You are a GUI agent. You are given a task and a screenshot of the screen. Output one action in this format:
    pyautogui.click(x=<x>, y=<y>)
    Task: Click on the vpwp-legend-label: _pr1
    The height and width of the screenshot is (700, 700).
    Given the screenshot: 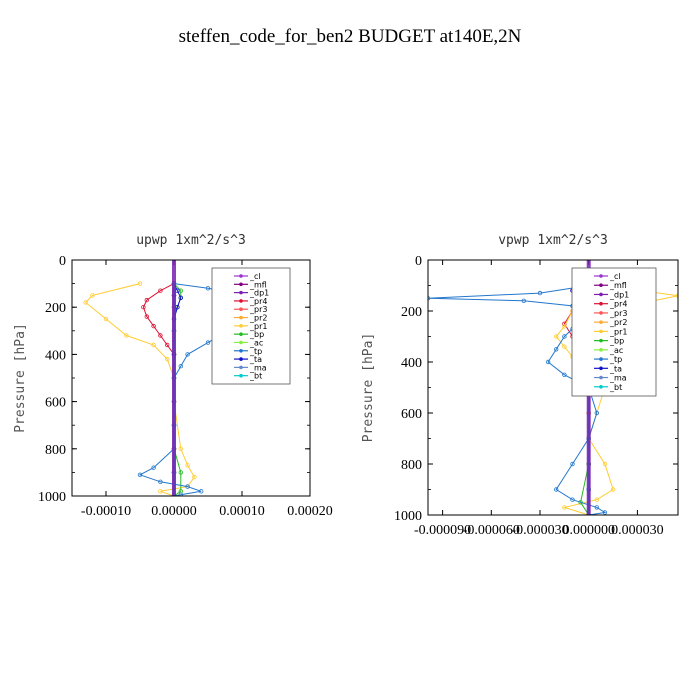 What is the action you would take?
    pyautogui.click(x=618, y=331)
    